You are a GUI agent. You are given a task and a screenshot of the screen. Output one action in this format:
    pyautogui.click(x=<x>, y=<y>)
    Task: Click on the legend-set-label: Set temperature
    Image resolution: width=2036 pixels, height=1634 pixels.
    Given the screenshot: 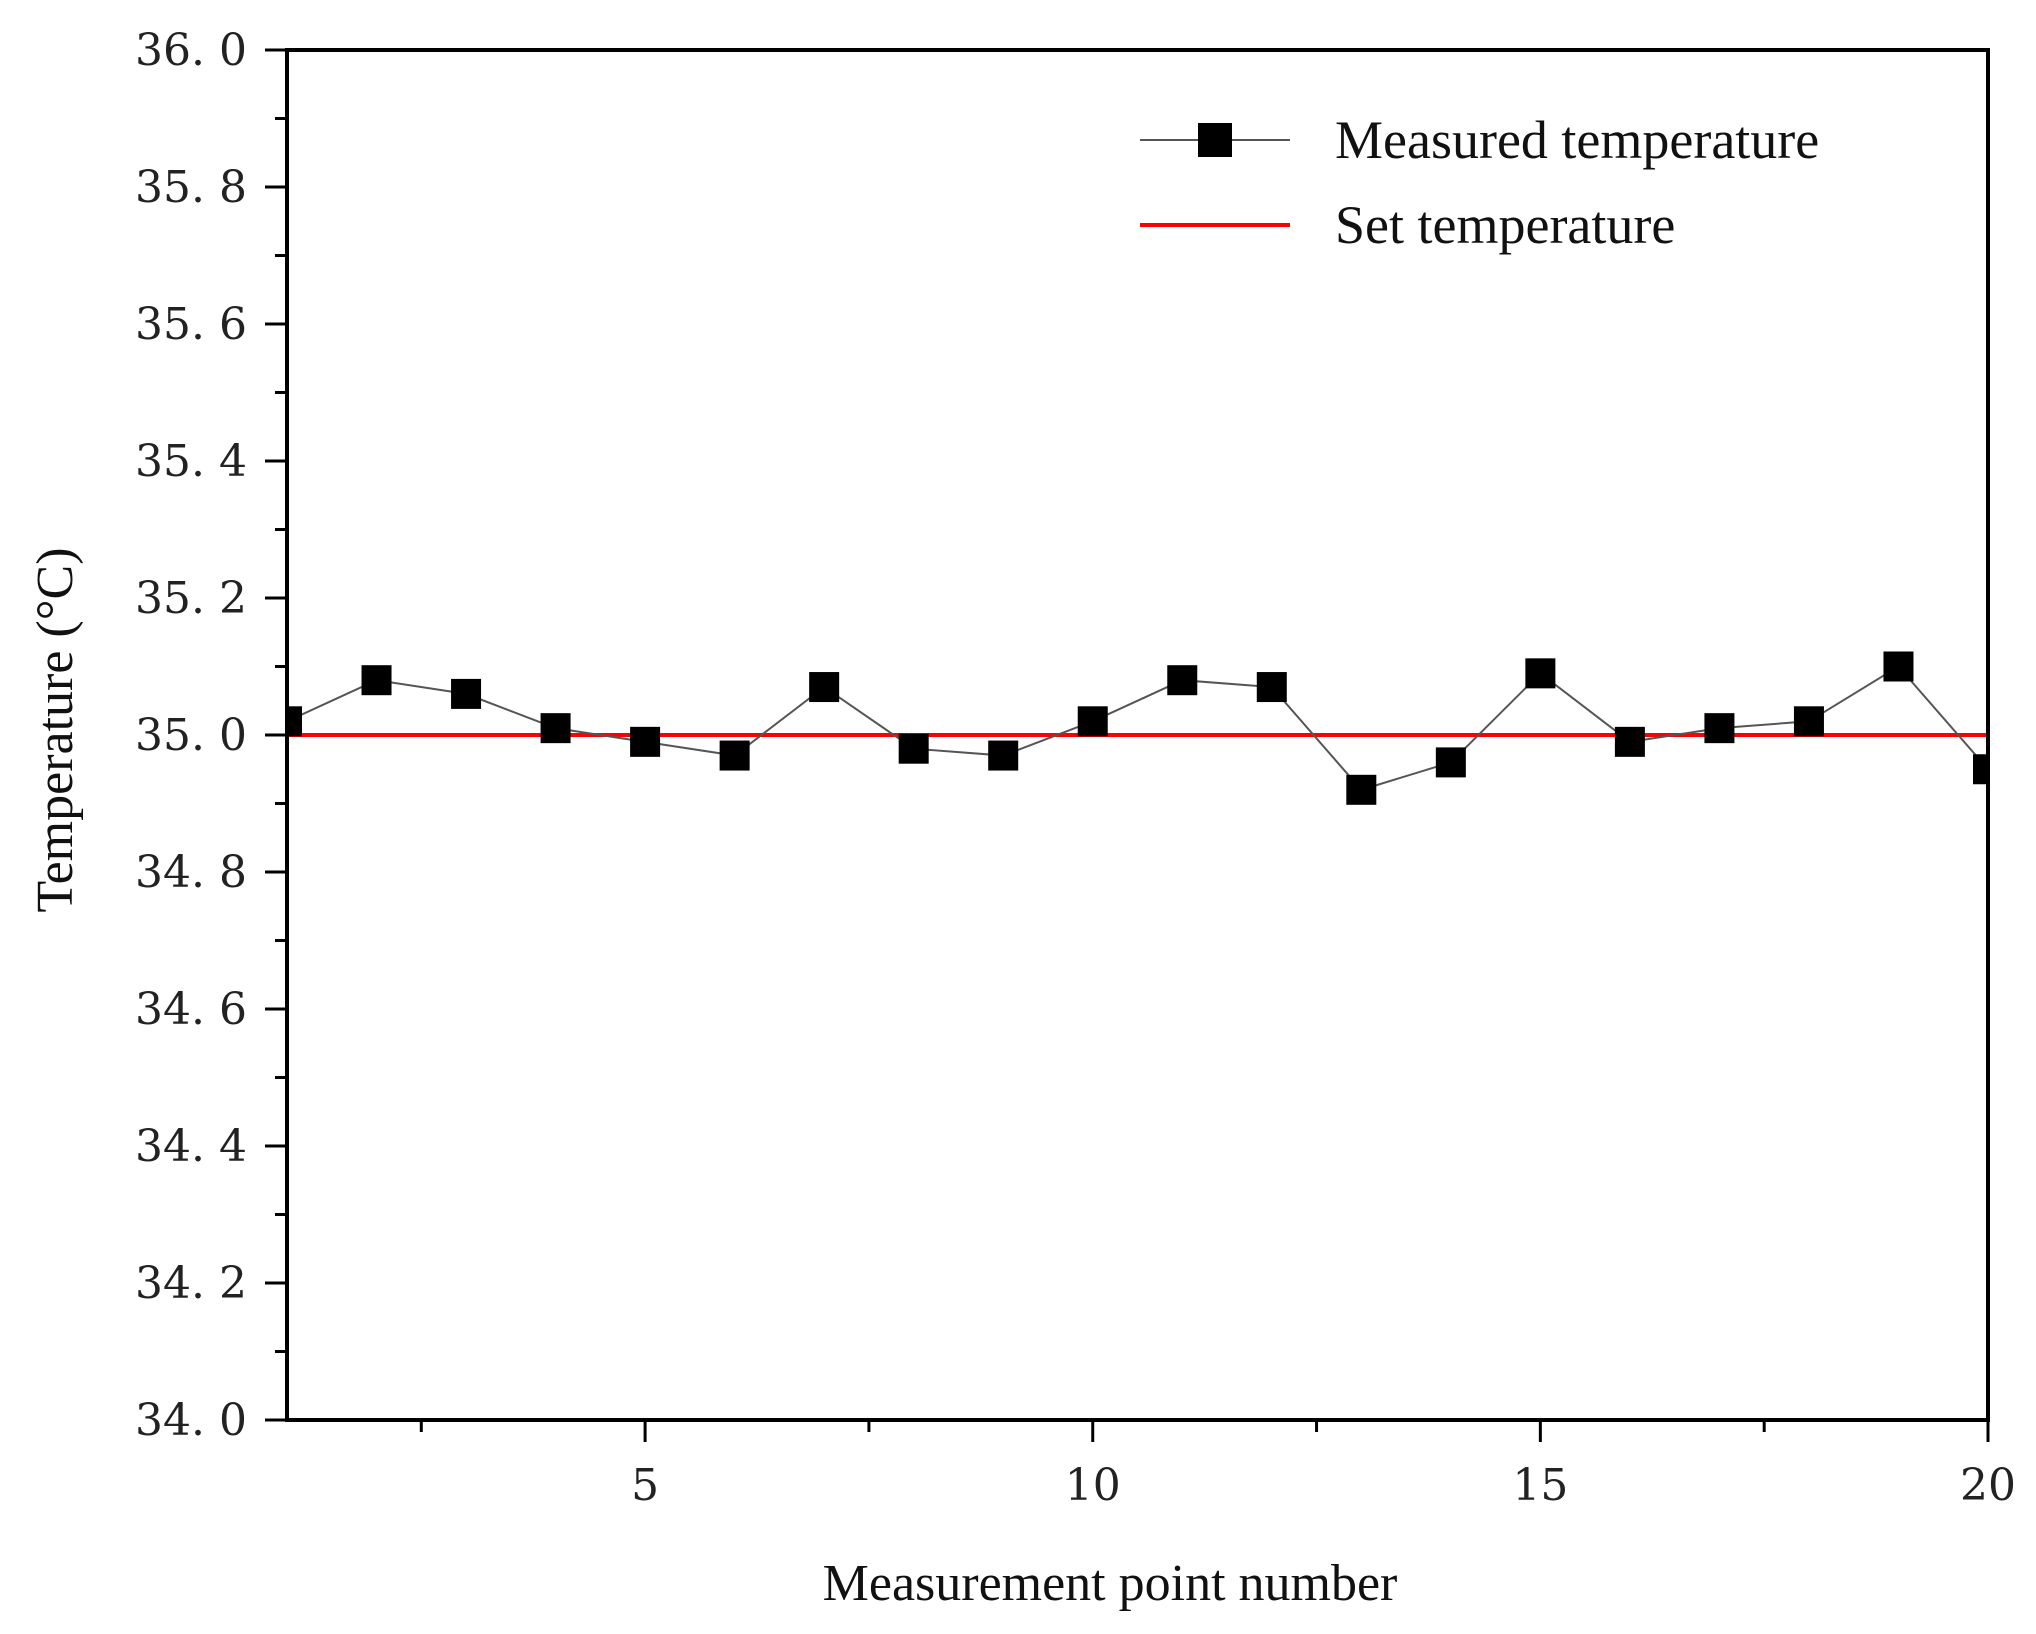 What is the action you would take?
    pyautogui.click(x=1505, y=225)
    